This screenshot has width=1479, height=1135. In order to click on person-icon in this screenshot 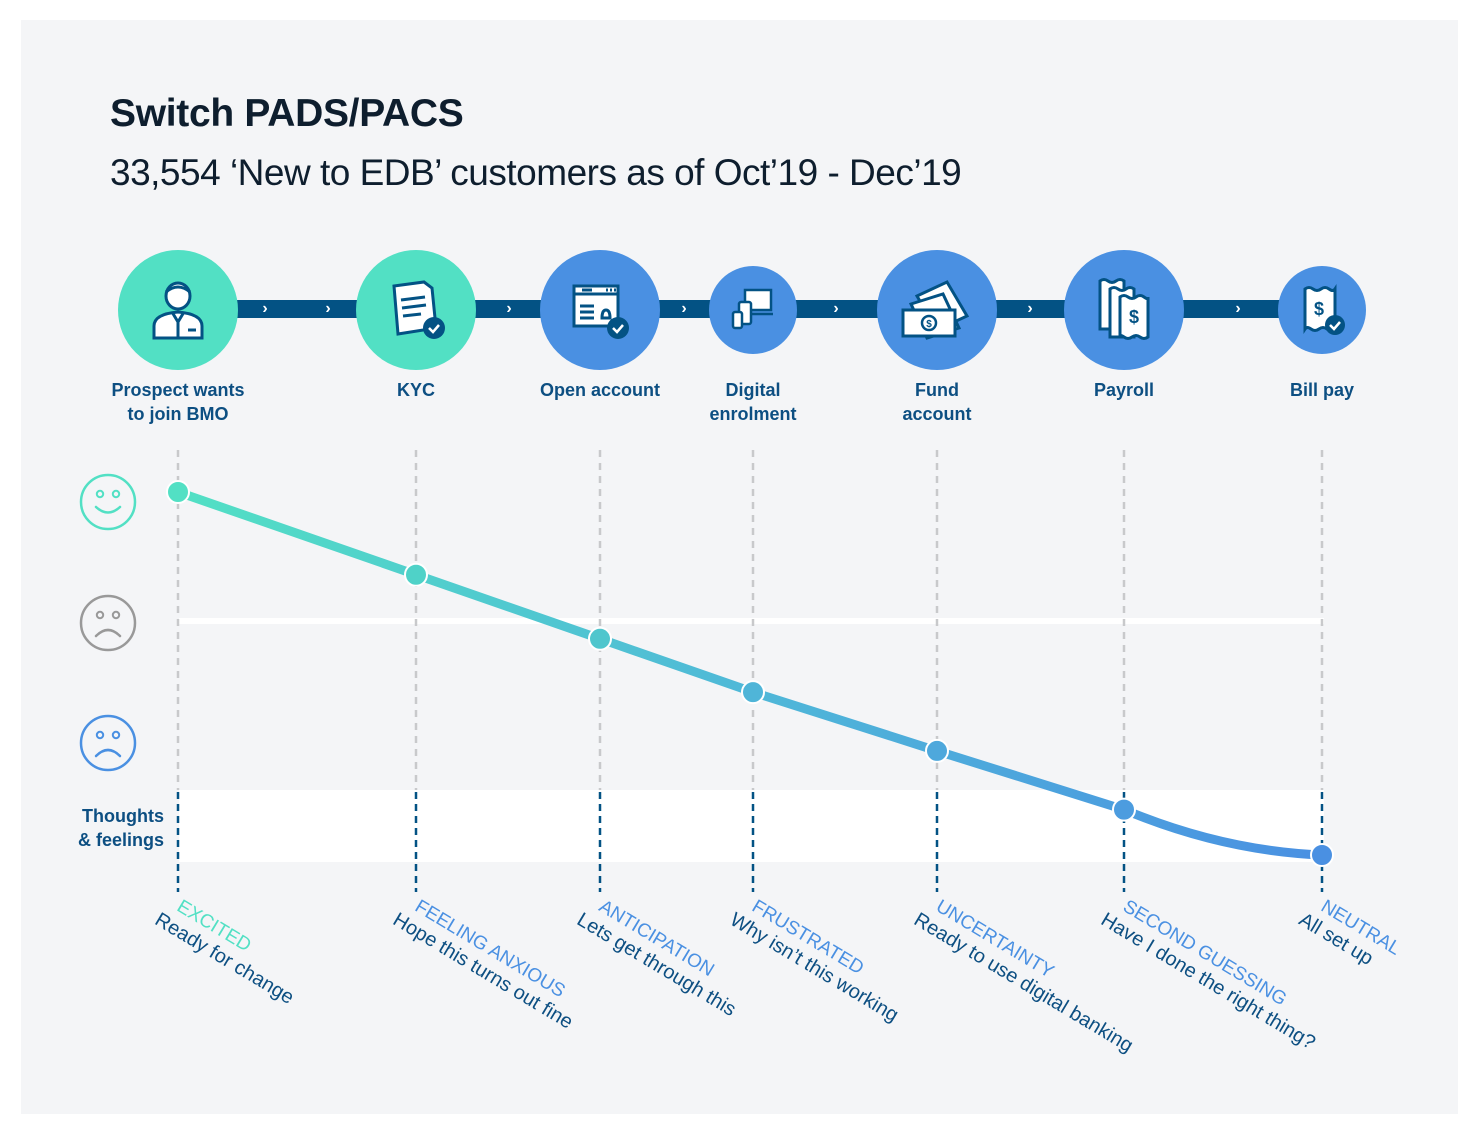, I will do `click(178, 310)`.